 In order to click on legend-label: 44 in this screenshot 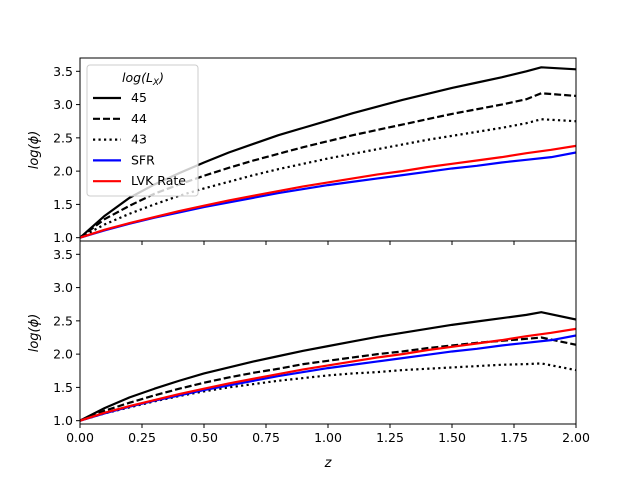, I will do `click(139, 118)`.